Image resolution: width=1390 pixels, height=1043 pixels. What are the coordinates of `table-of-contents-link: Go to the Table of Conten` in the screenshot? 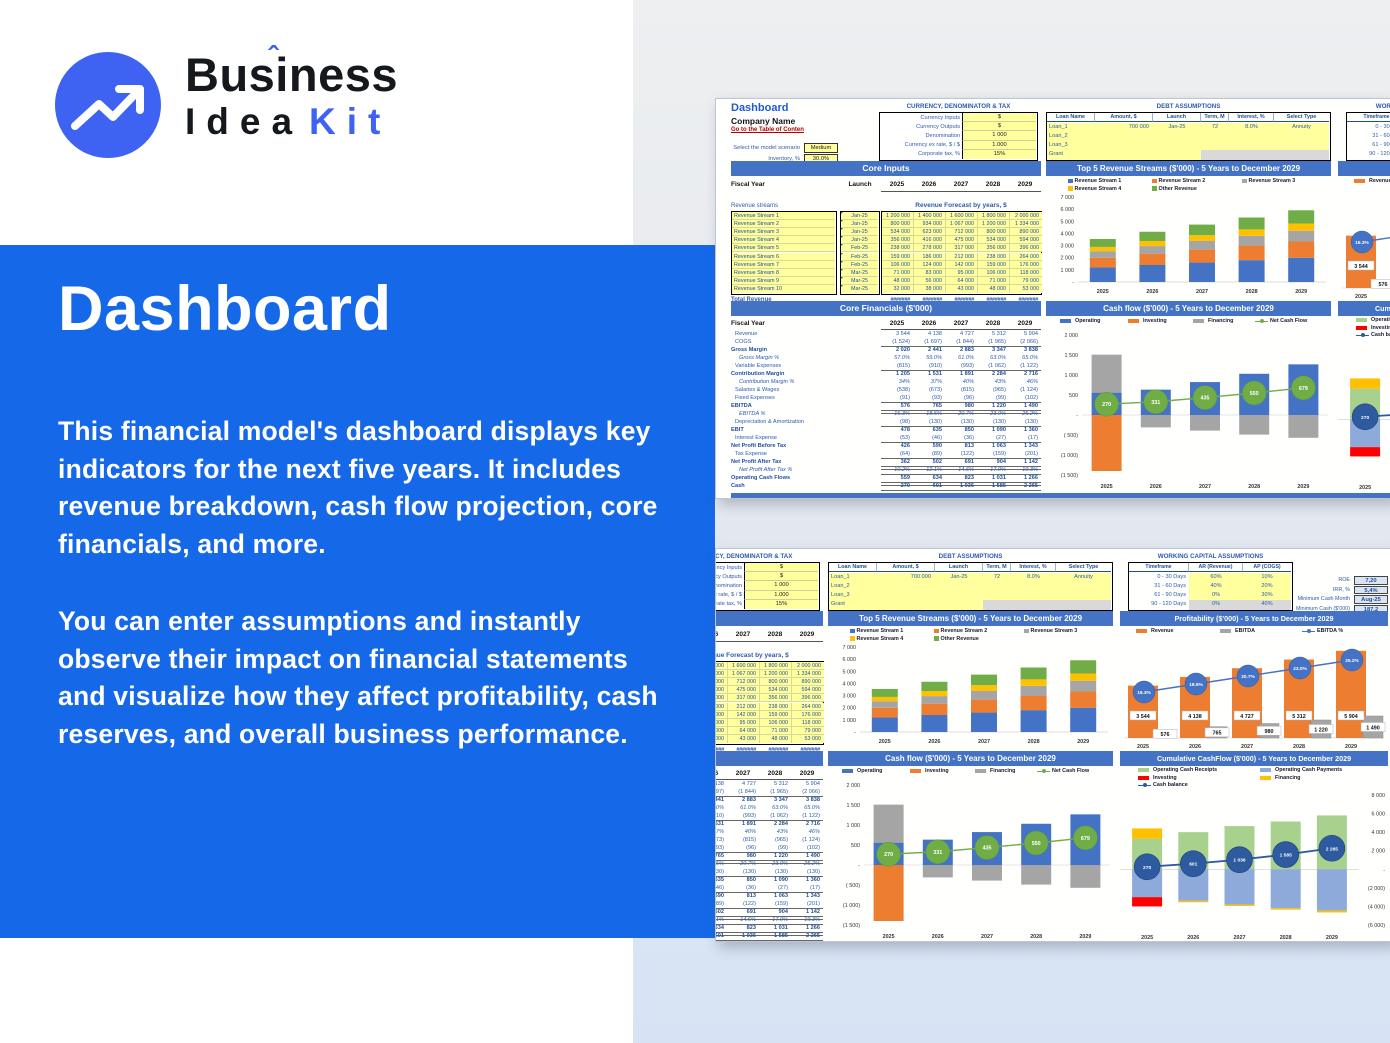 It's located at (767, 130).